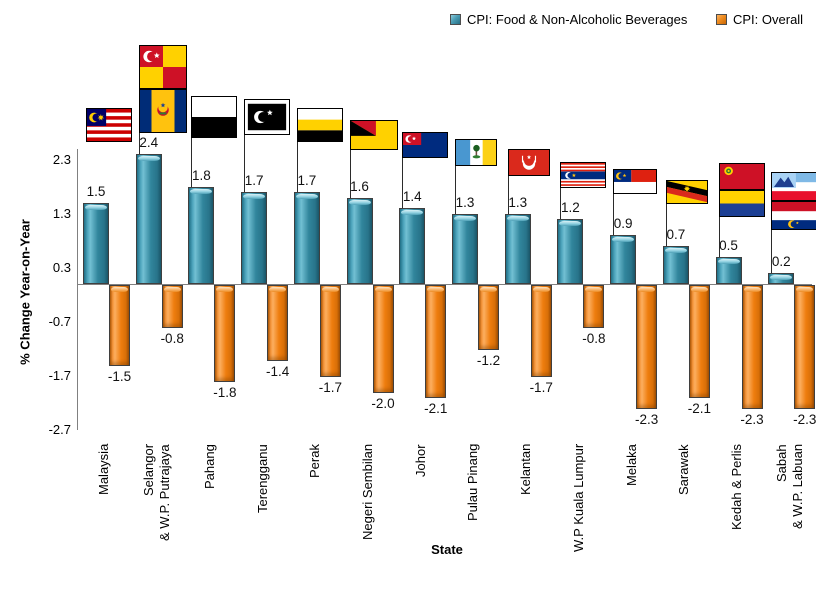 This screenshot has width=816, height=590. I want to click on food-value-label: 1.2, so click(570, 208).